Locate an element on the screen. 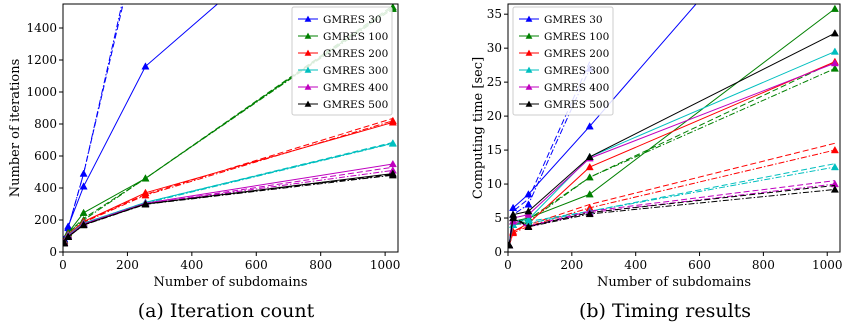  series-line-2-dashed is located at coordinates (672, 194).